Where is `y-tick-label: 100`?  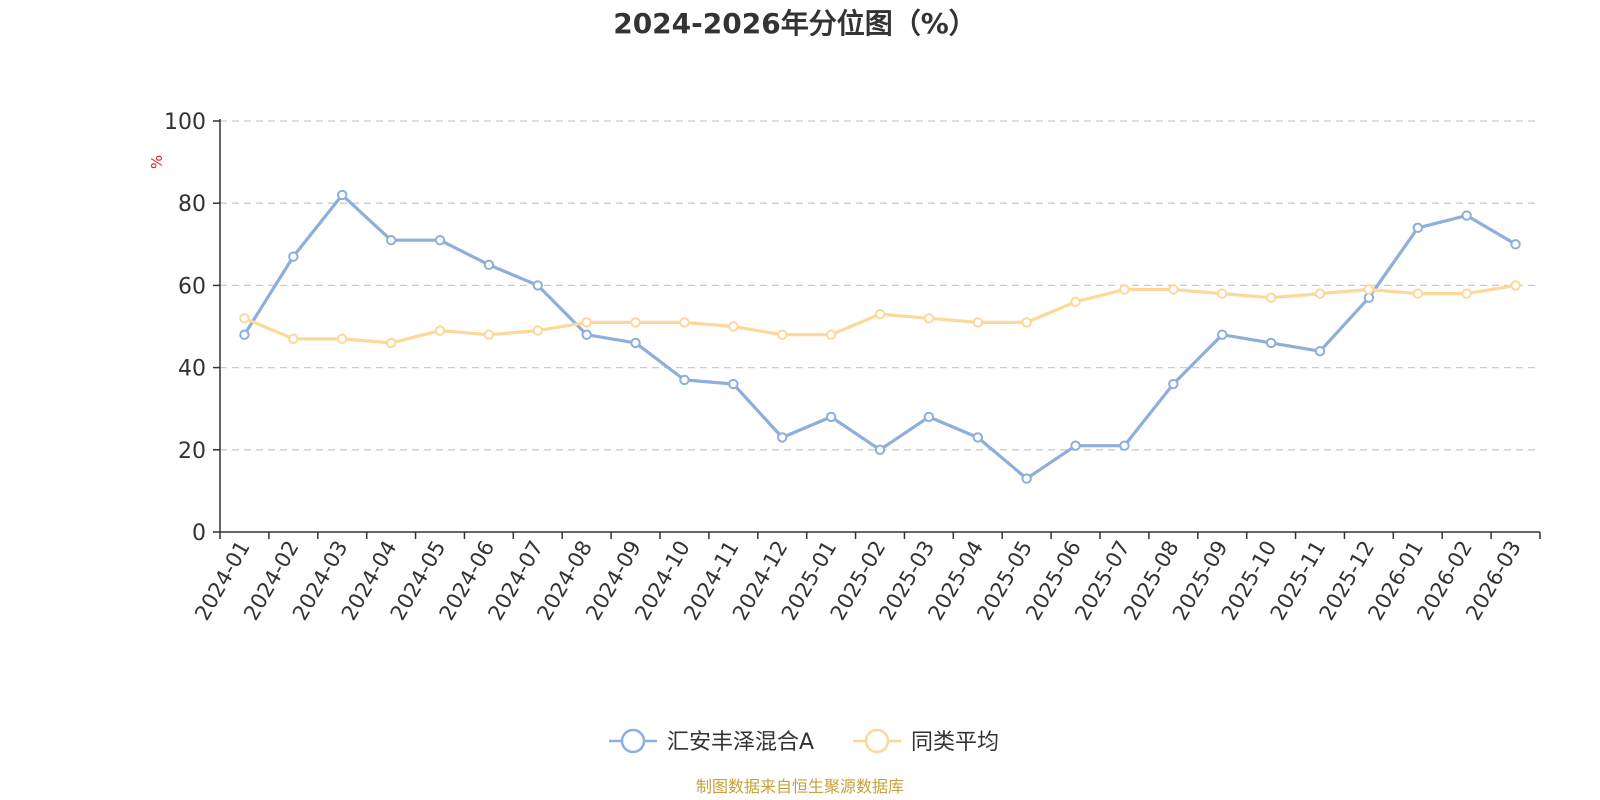
y-tick-label: 100 is located at coordinates (185, 122).